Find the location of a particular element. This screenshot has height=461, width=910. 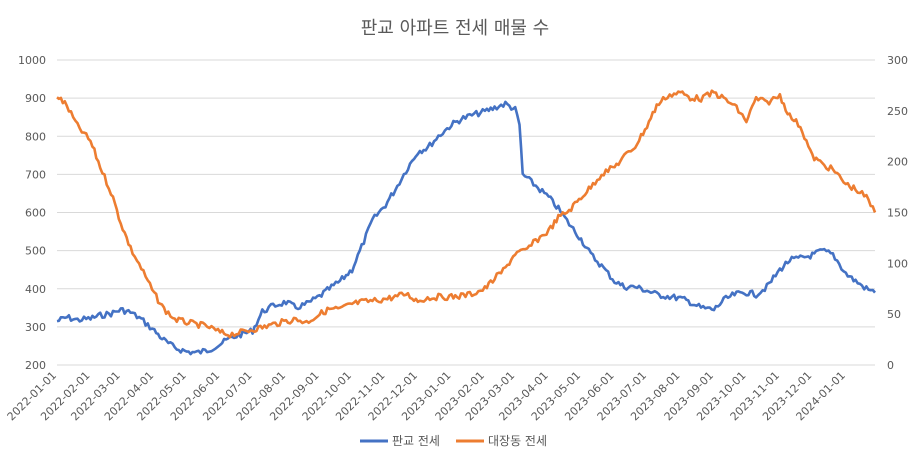

left-axis-ticks: 200 300 400 500 600 700 800 900 1000 is located at coordinates (32, 213).